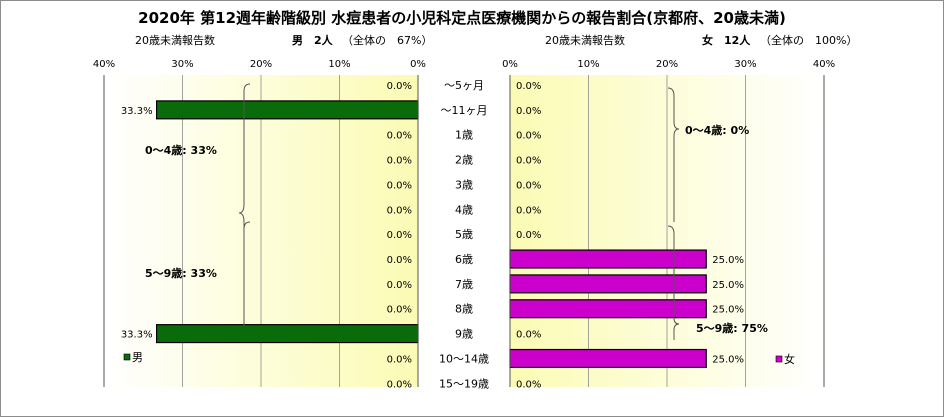 The image size is (944, 417). What do you see at coordinates (717, 130) in the screenshot?
I see `right-annotation-0-4: 0～4歳: 0%` at bounding box center [717, 130].